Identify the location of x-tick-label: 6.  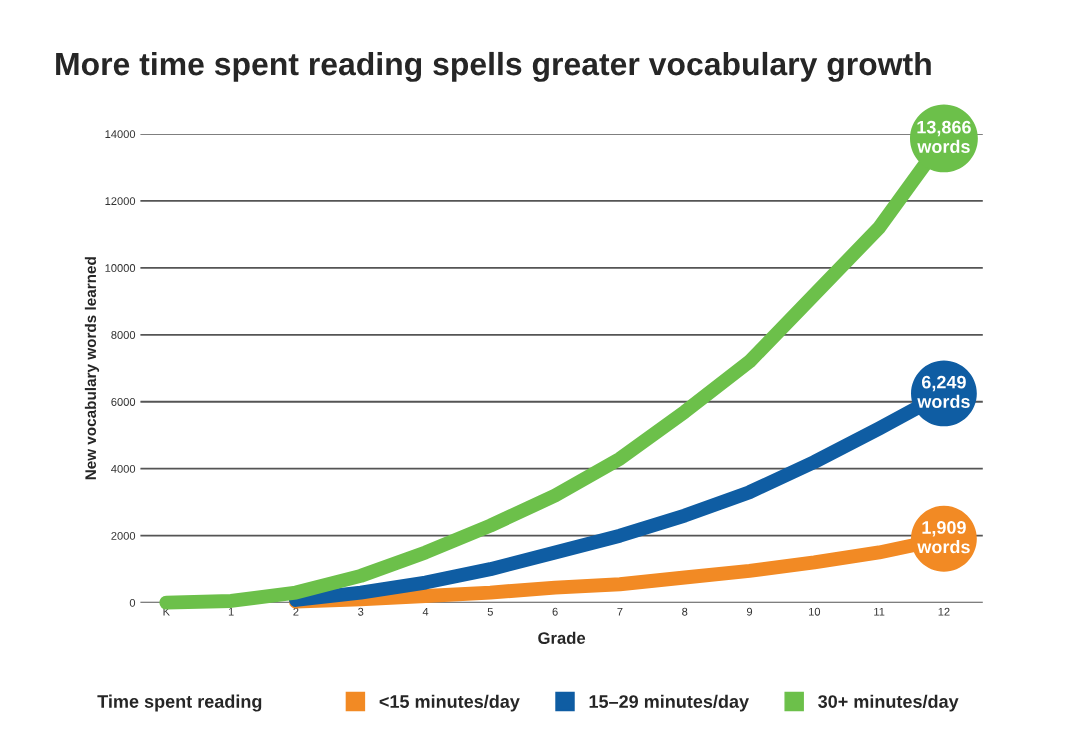
(555, 611).